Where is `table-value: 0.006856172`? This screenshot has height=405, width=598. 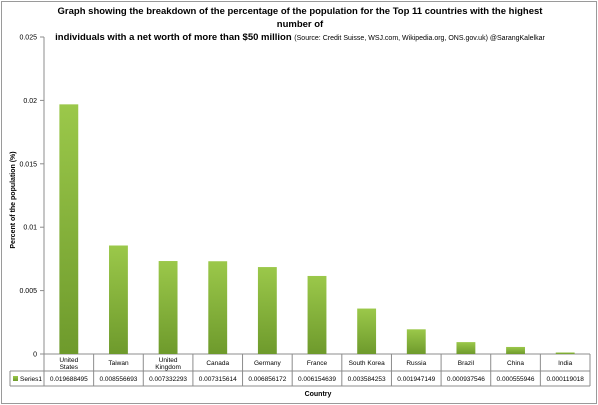
table-value: 0.006856172 is located at coordinates (267, 379).